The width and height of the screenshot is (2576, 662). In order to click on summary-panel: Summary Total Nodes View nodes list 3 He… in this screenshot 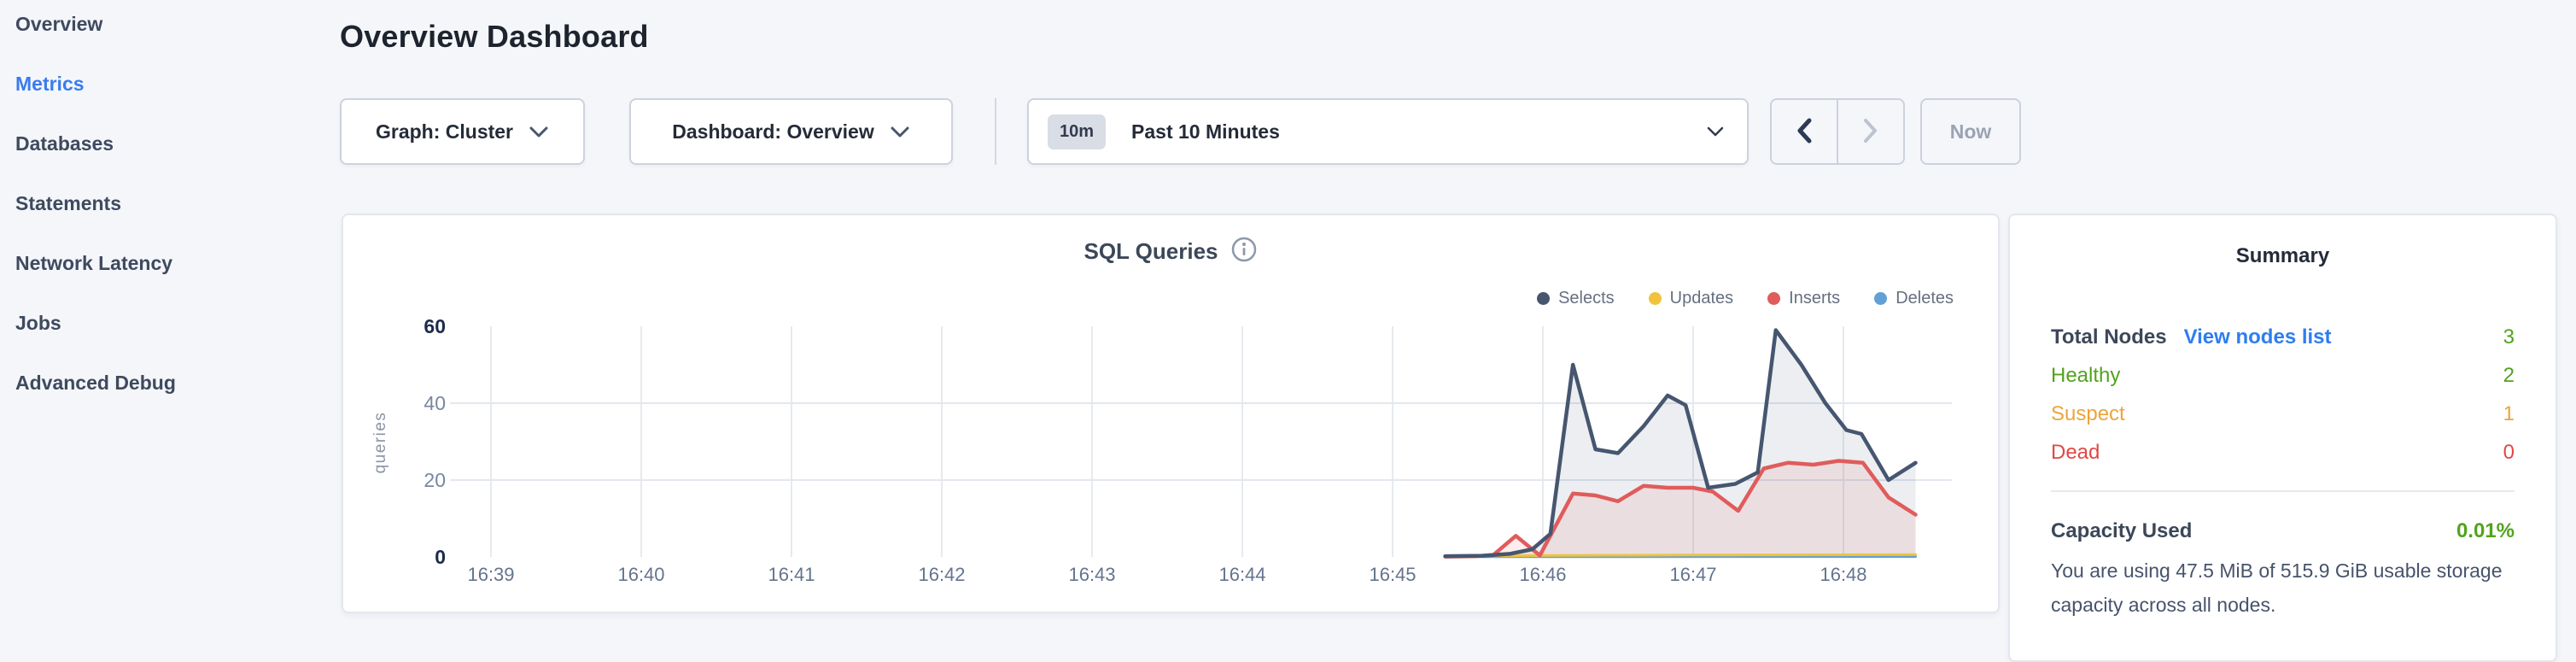, I will do `click(2282, 438)`.